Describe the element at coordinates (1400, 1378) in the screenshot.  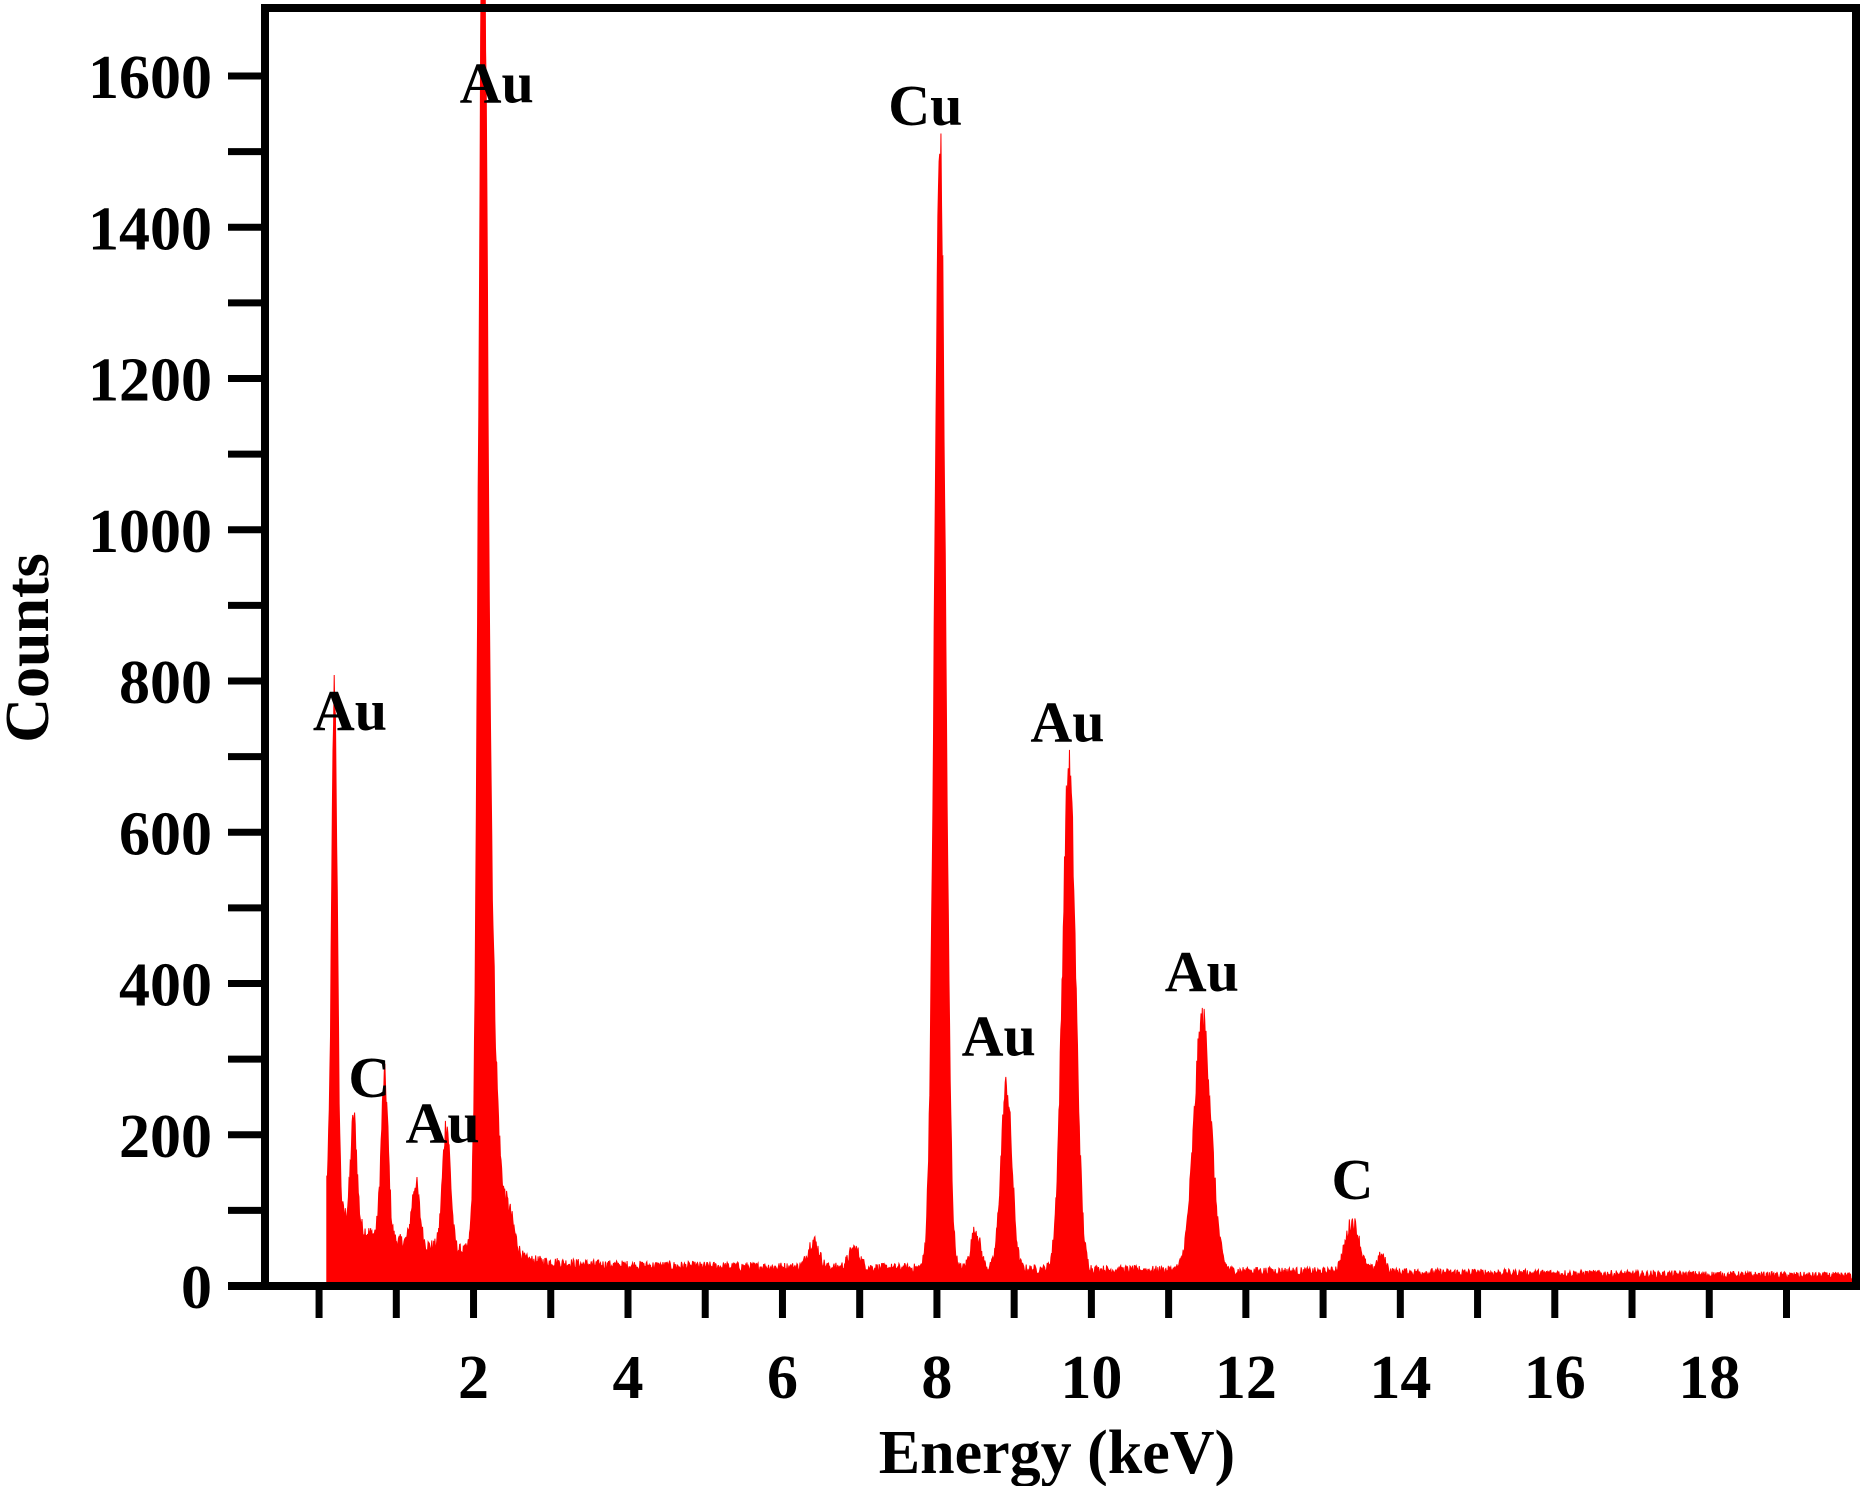
I see `x-tick-label: 14` at that location.